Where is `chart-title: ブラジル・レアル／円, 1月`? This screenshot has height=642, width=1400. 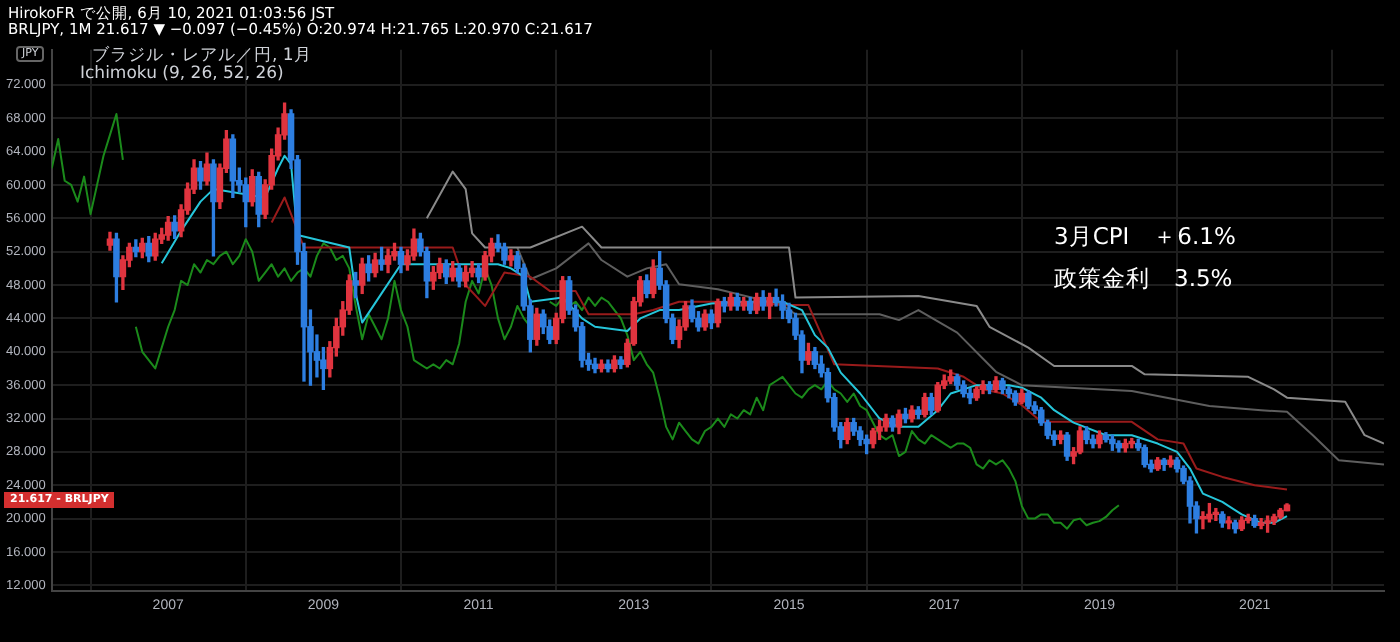 chart-title: ブラジル・レアル／円, 1月 is located at coordinates (202, 55).